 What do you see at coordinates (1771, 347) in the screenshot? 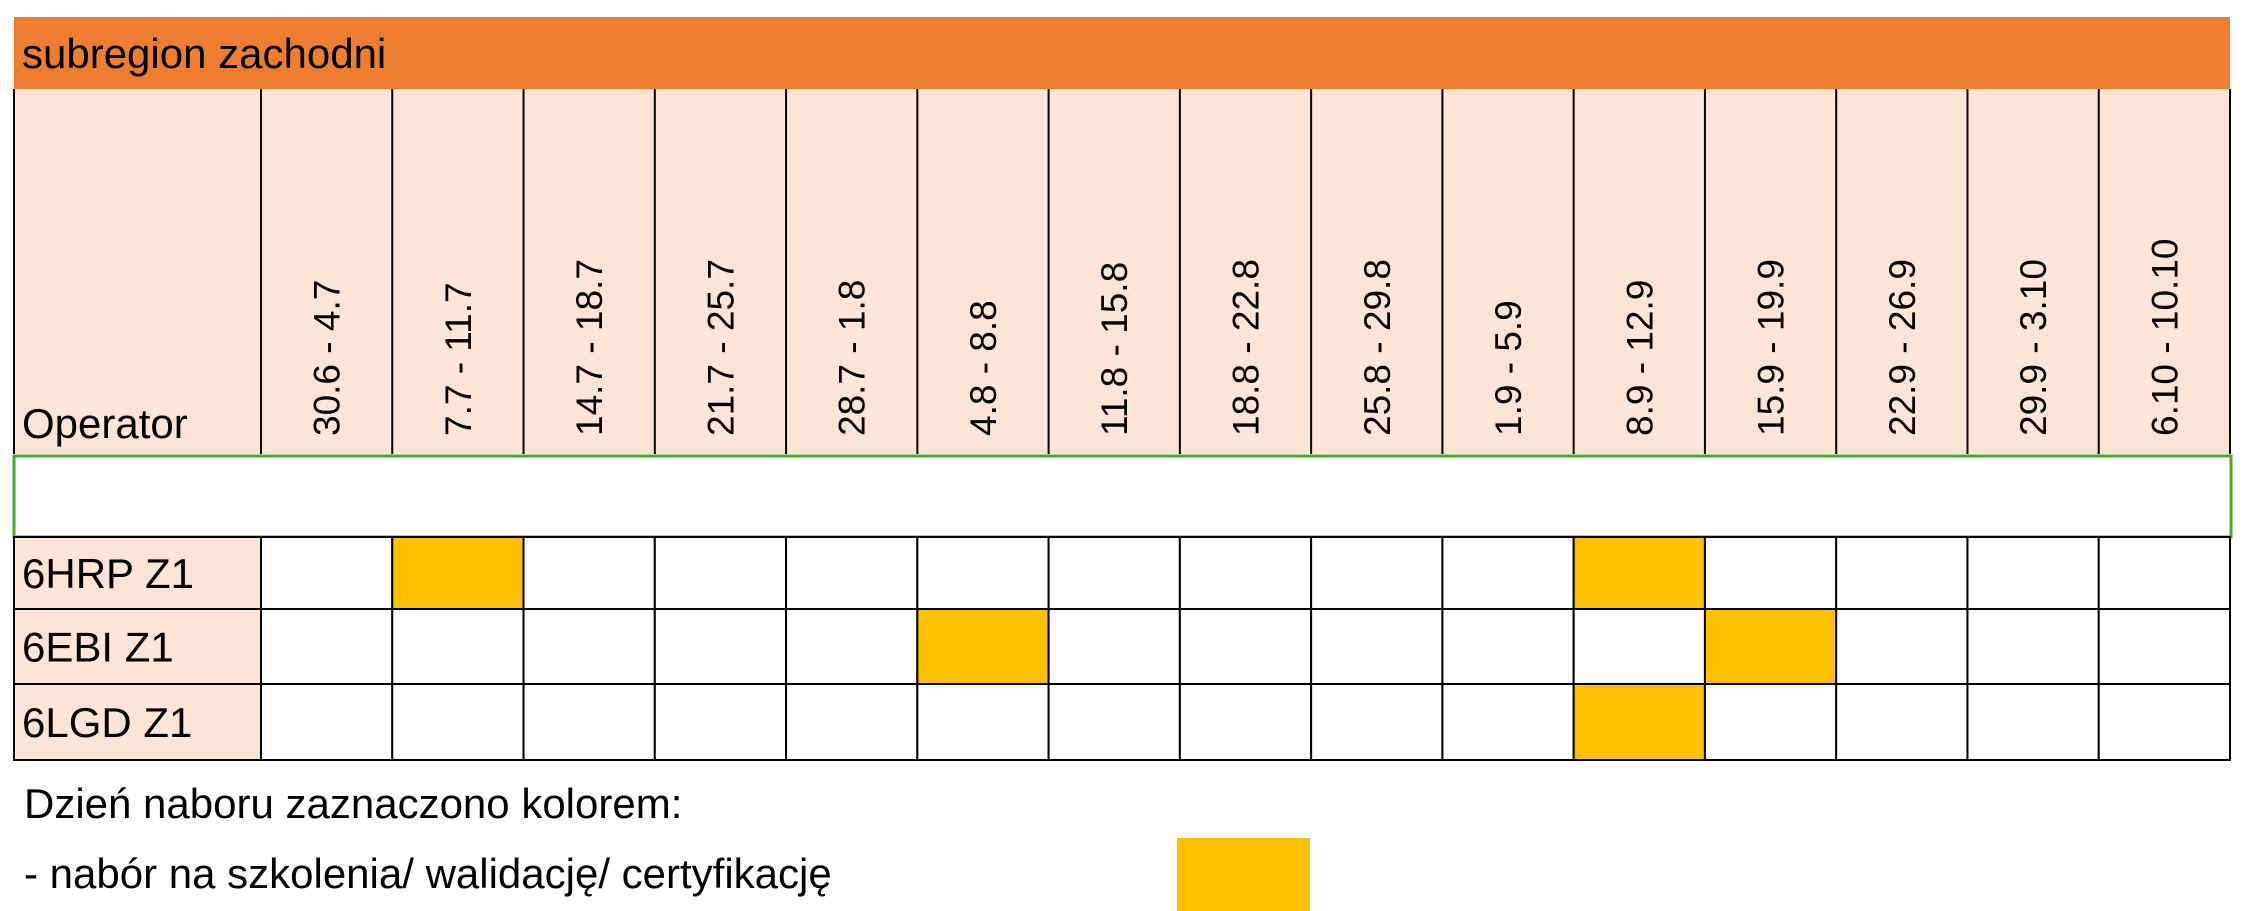
I see `column-header: 15.9 - 19.9` at bounding box center [1771, 347].